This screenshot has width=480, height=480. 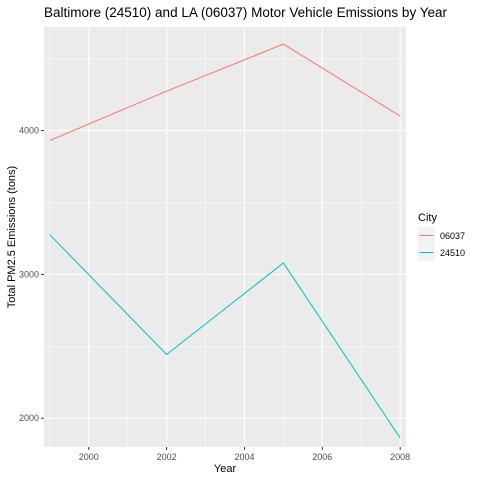 What do you see at coordinates (167, 457) in the screenshot?
I see `x-tick-label: 2002` at bounding box center [167, 457].